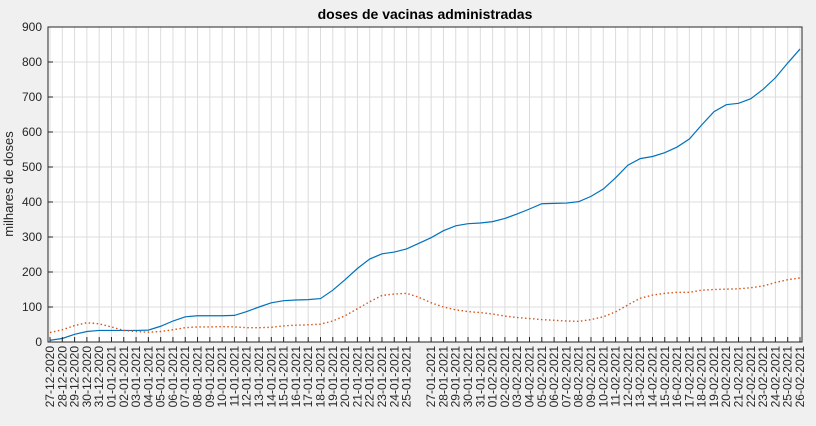 Image resolution: width=816 pixels, height=426 pixels. I want to click on x-tick-label: 09-01-2021, so click(210, 377).